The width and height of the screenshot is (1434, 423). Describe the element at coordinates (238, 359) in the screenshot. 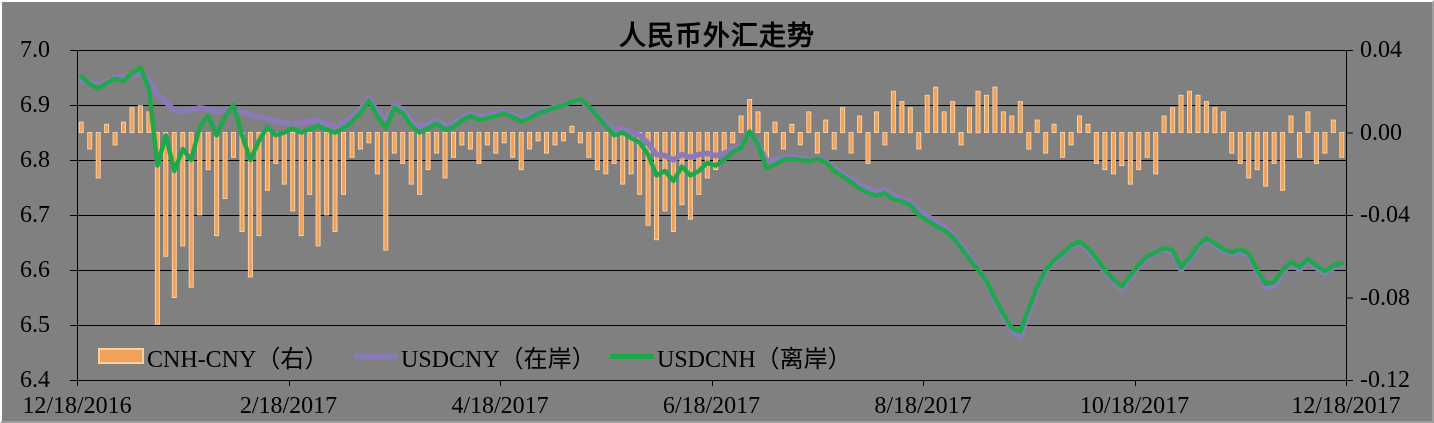

I see `legend-label: CNH-CNY（右）` at that location.